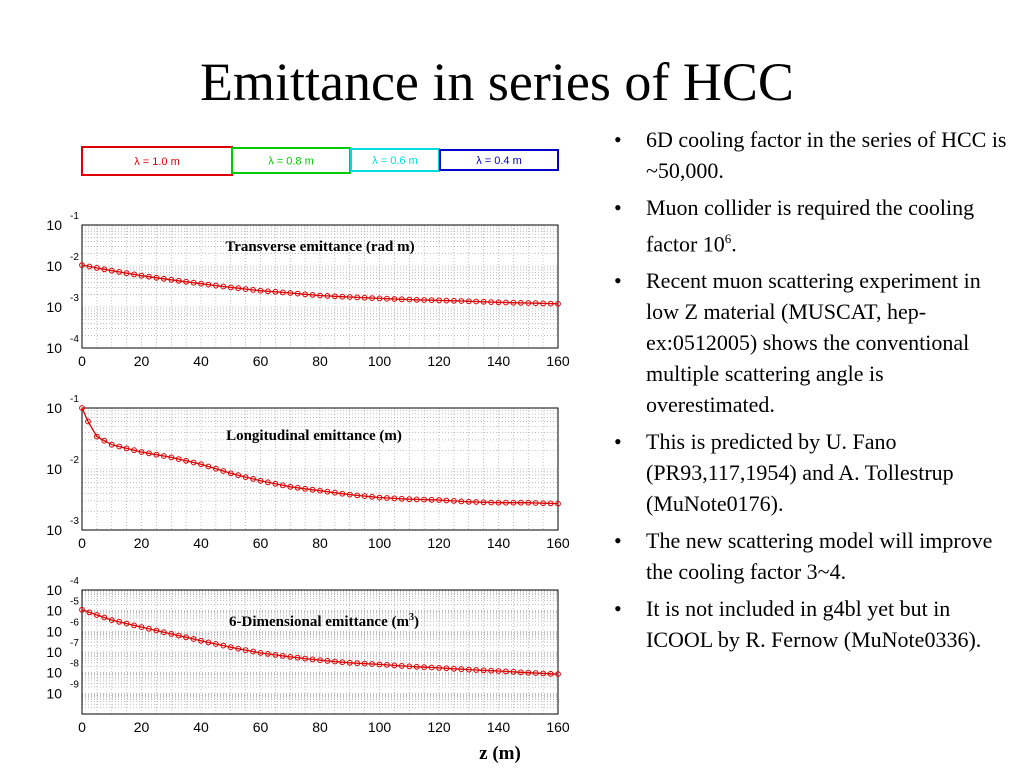  I want to click on chart-title-text: Transverse emittance (rad m), so click(319, 247).